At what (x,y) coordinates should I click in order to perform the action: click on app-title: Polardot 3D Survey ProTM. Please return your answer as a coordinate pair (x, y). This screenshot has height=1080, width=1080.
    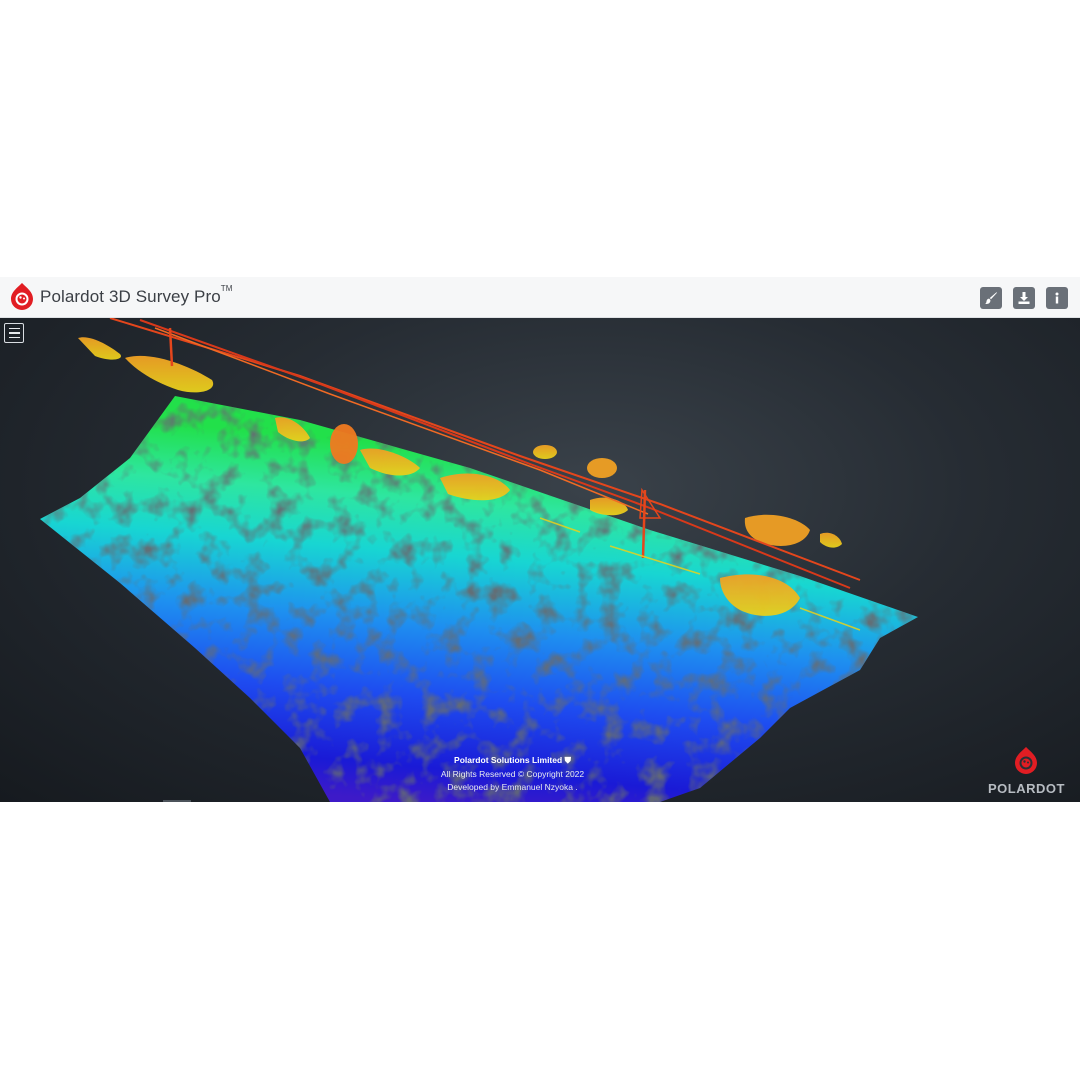
    Looking at the image, I should click on (136, 295).